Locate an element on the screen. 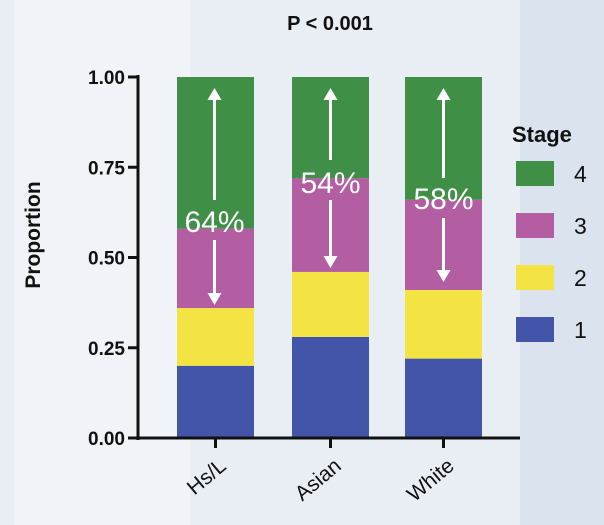 Image resolution: width=604 pixels, height=525 pixels. legend-label-stage-4: 4 is located at coordinates (580, 174).